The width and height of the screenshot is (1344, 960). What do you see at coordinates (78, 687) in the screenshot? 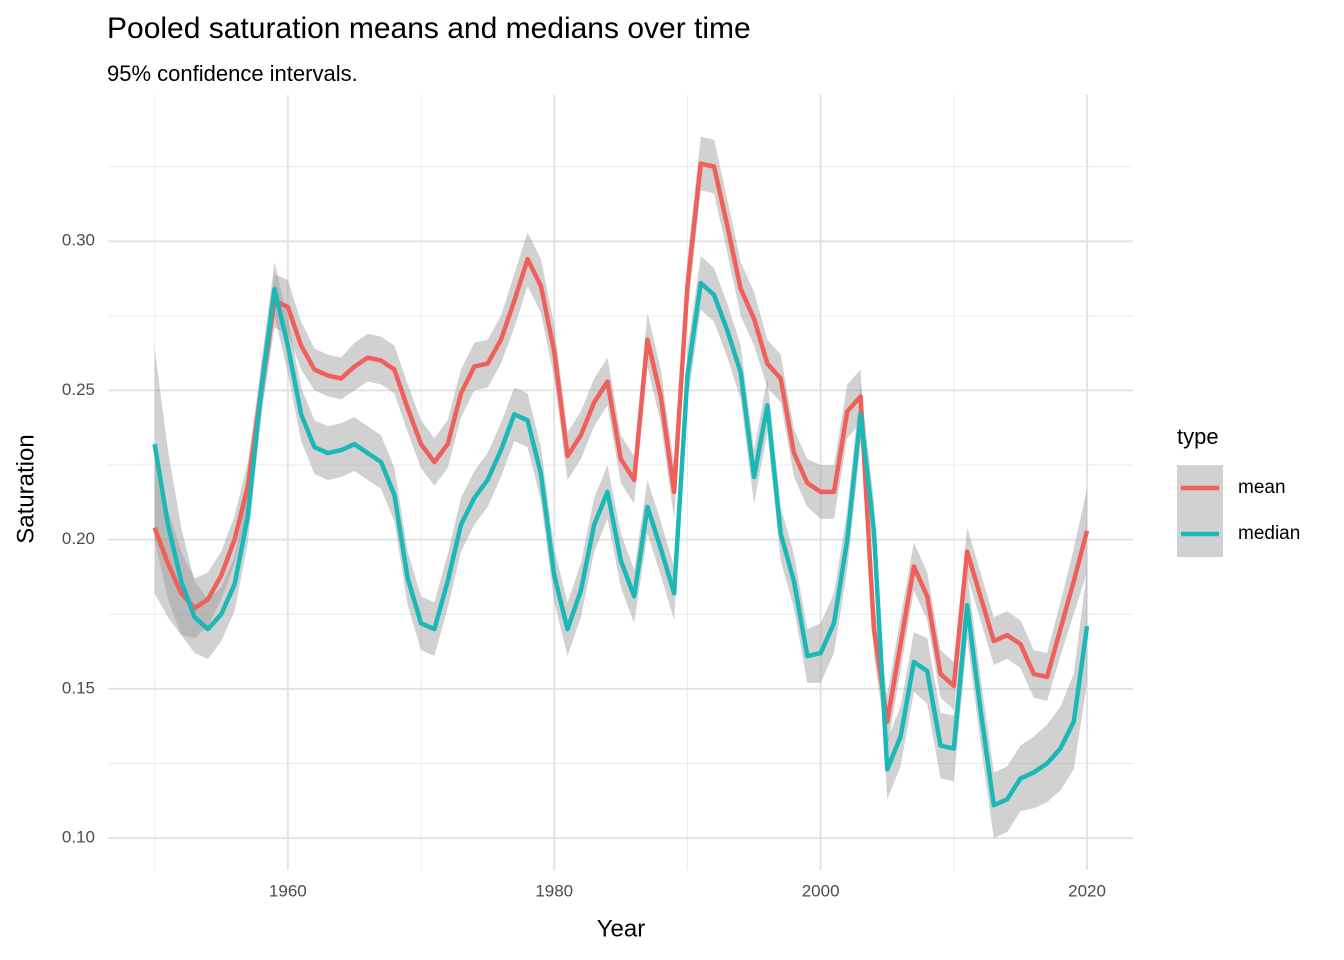
I see `y-tick-label: 0.15` at bounding box center [78, 687].